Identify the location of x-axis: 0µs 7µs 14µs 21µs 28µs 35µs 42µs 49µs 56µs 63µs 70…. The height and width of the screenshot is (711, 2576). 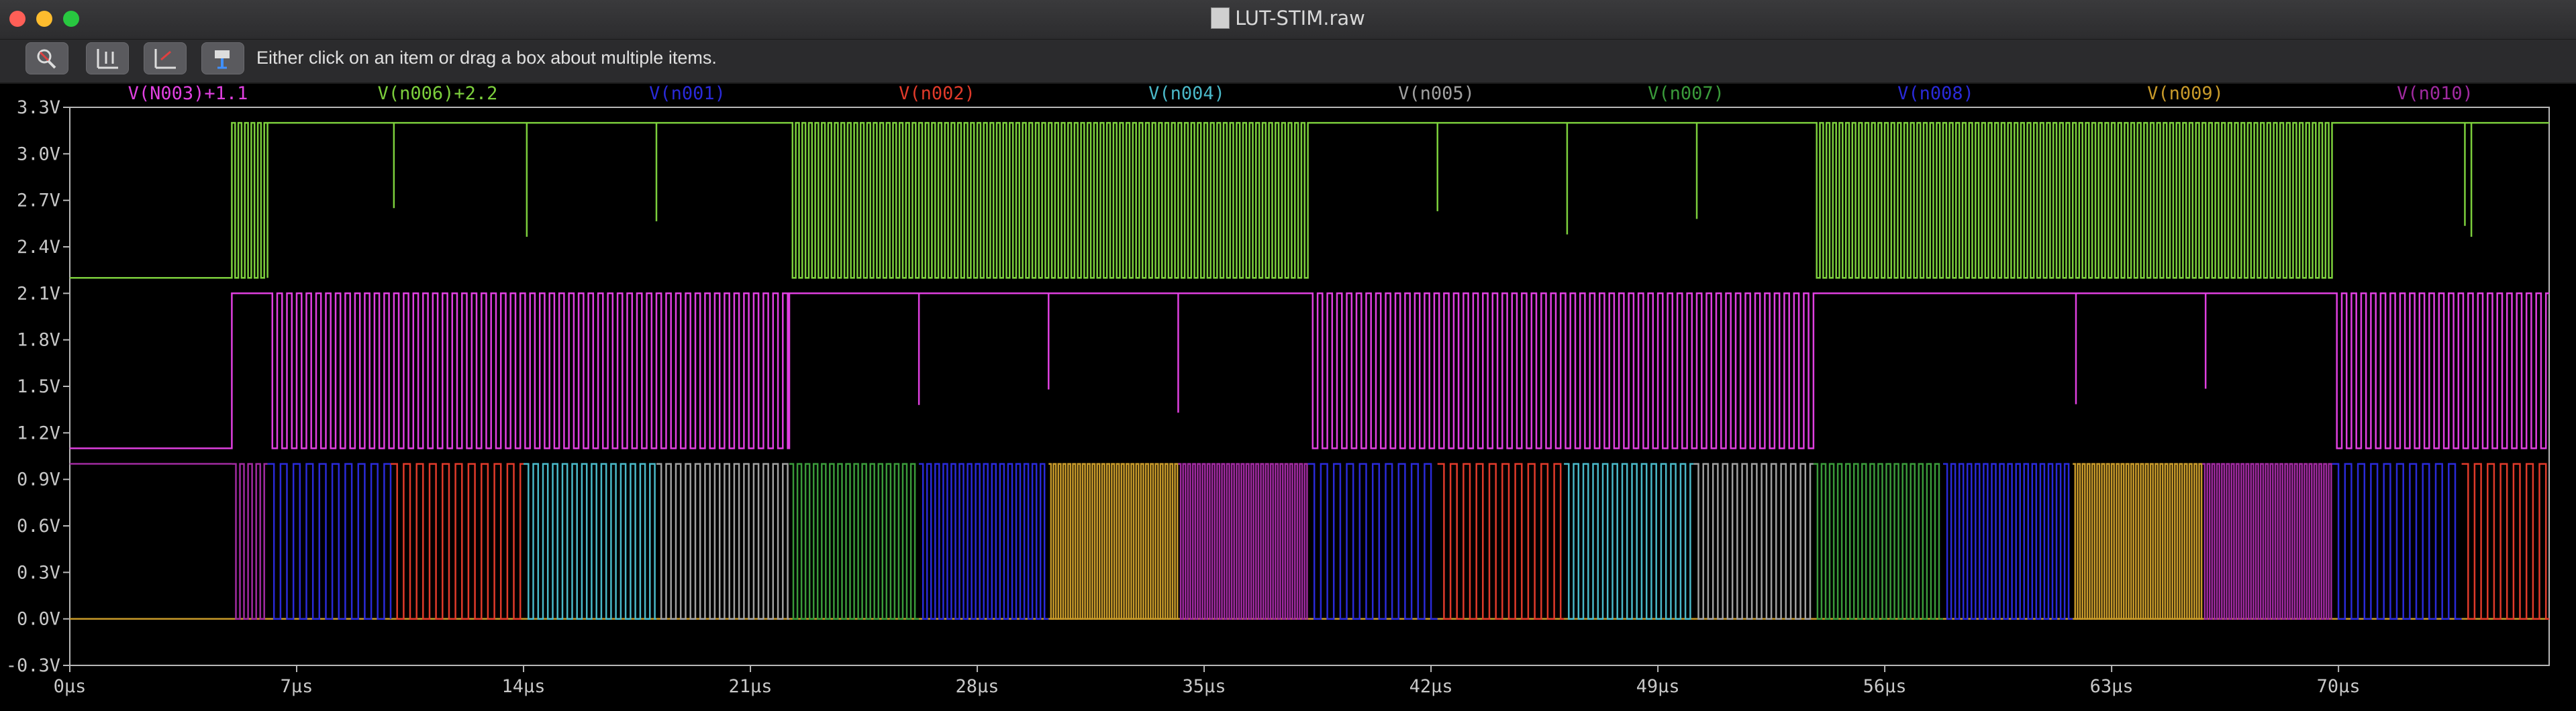
(1207, 681).